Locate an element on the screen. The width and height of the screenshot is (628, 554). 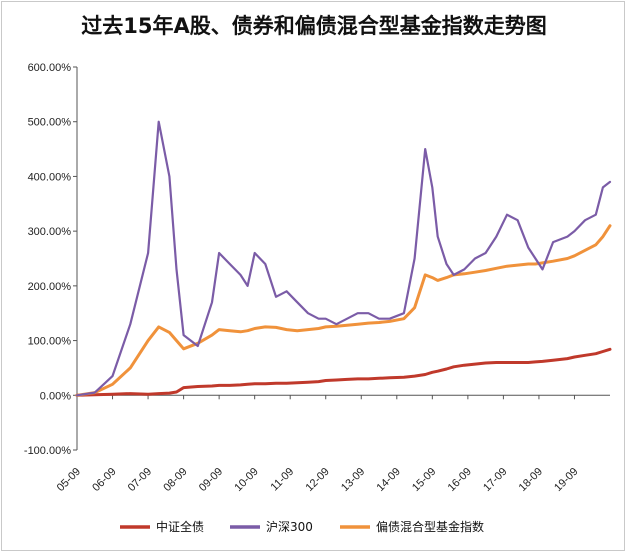
x-tick-label: 11-09 is located at coordinates (283, 480).